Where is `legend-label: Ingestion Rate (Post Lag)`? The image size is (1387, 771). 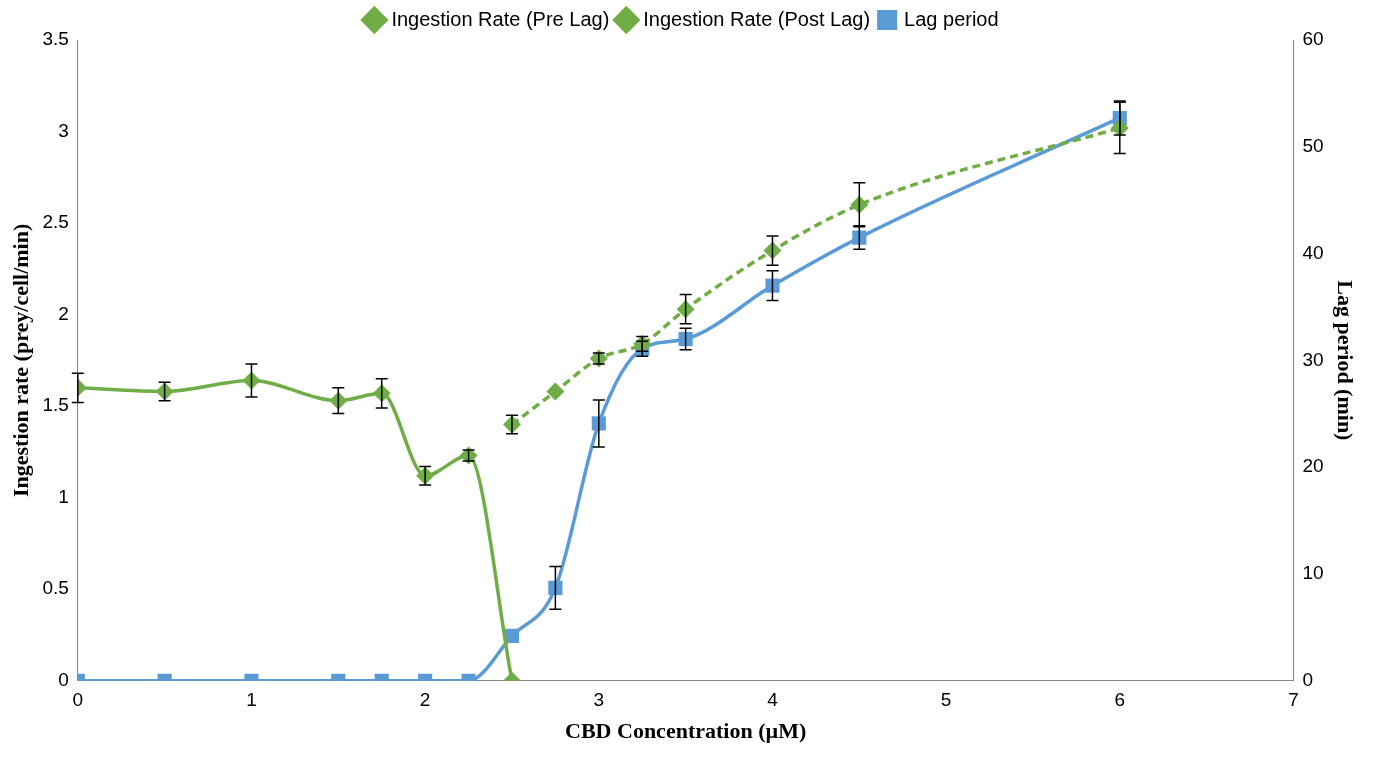 legend-label: Ingestion Rate (Post Lag) is located at coordinates (757, 18).